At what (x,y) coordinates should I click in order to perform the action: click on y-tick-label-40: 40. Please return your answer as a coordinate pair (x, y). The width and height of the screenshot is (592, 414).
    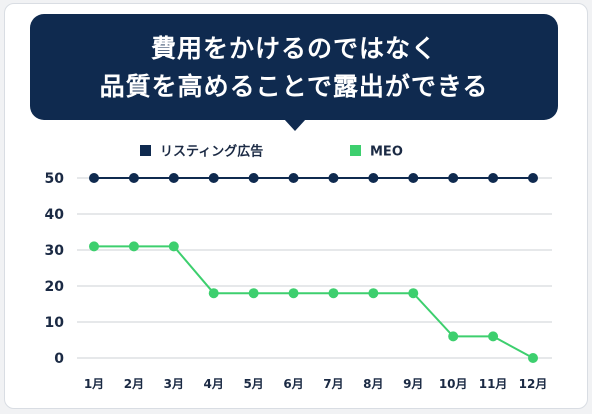
    Looking at the image, I should click on (55, 215).